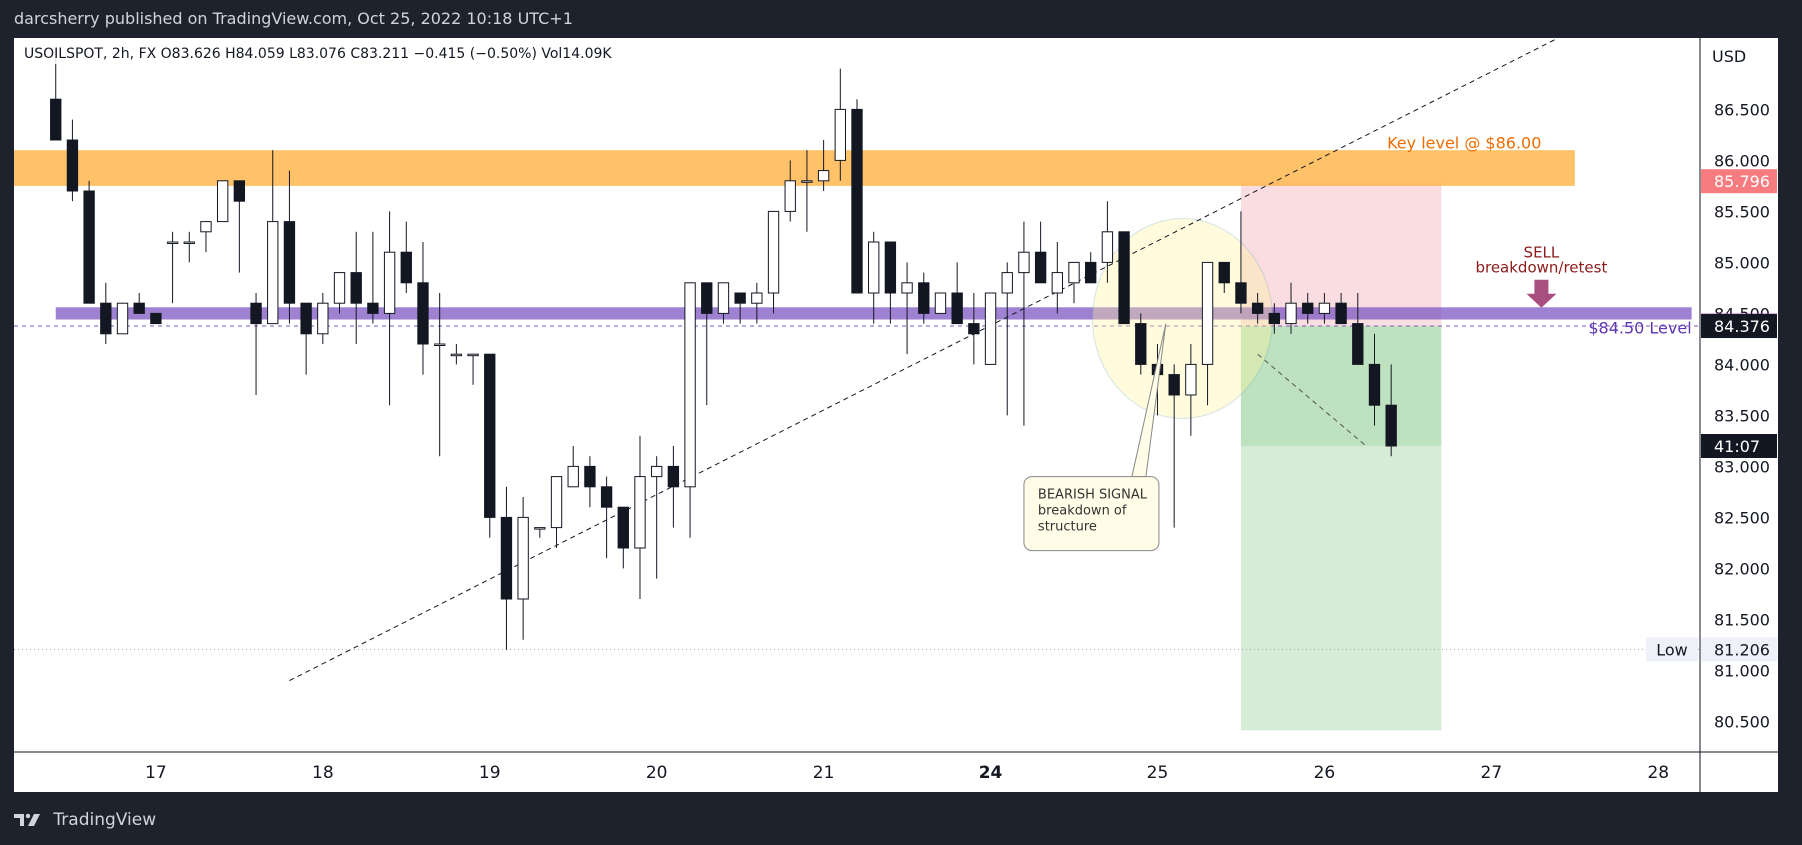 The height and width of the screenshot is (845, 1802). Describe the element at coordinates (1541, 293) in the screenshot. I see `sell-arrow-icon` at that location.